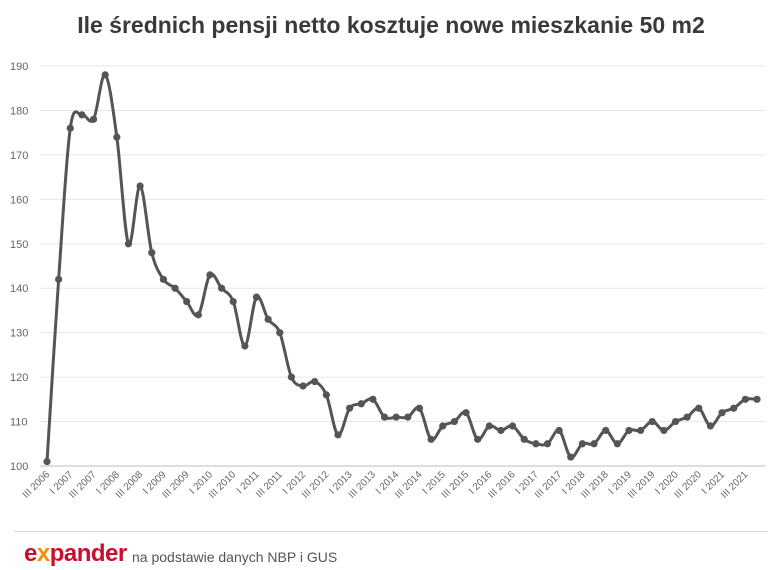 Image resolution: width=782 pixels, height=570 pixels. Describe the element at coordinates (363, 485) in the screenshot. I see `x-tick-label: III 2013` at that location.